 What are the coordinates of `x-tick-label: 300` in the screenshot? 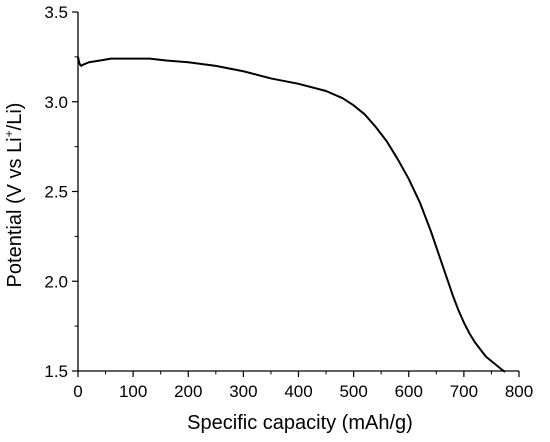 It's located at (243, 391).